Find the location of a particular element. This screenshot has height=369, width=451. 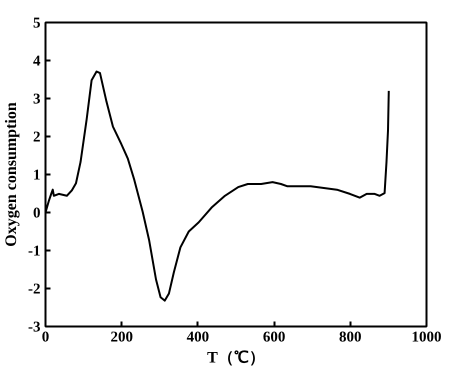

y-tick-label: 5 is located at coordinates (36, 24).